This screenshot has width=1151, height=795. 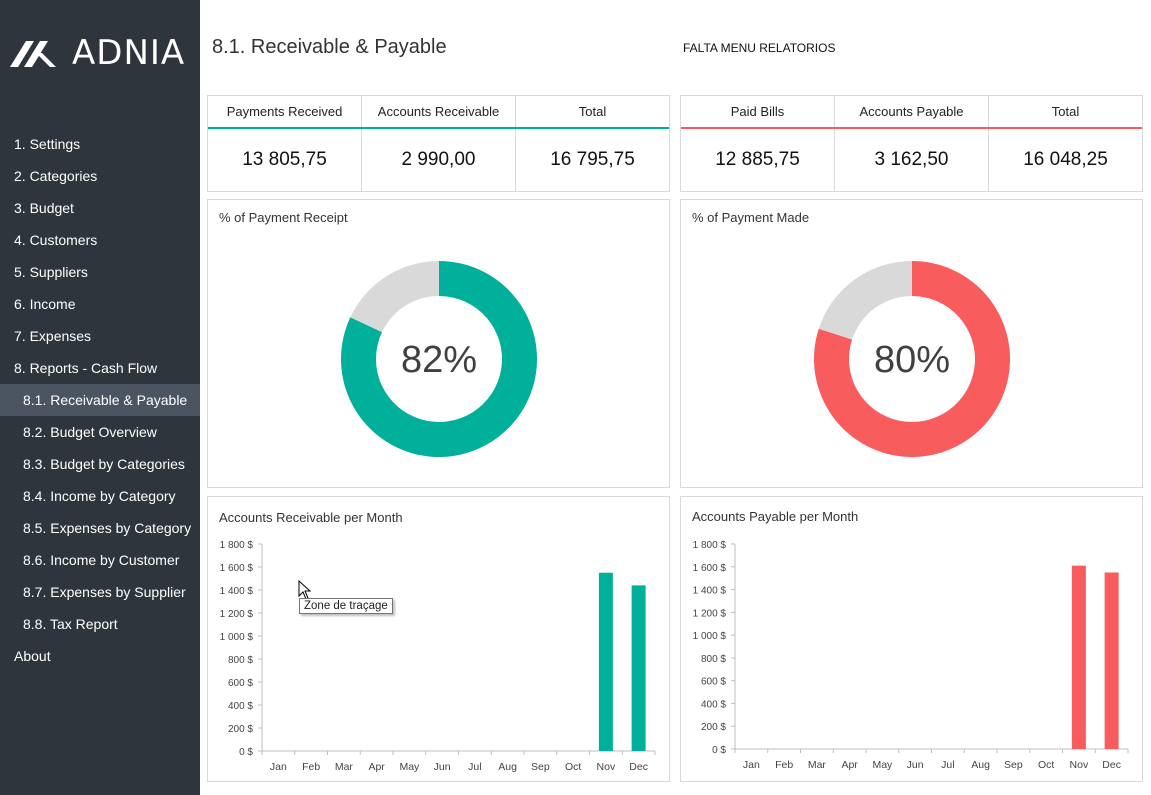 I want to click on sidebar-item-8-5-expenses-by-category: 8.5. Expenses by Category, so click(x=107, y=528).